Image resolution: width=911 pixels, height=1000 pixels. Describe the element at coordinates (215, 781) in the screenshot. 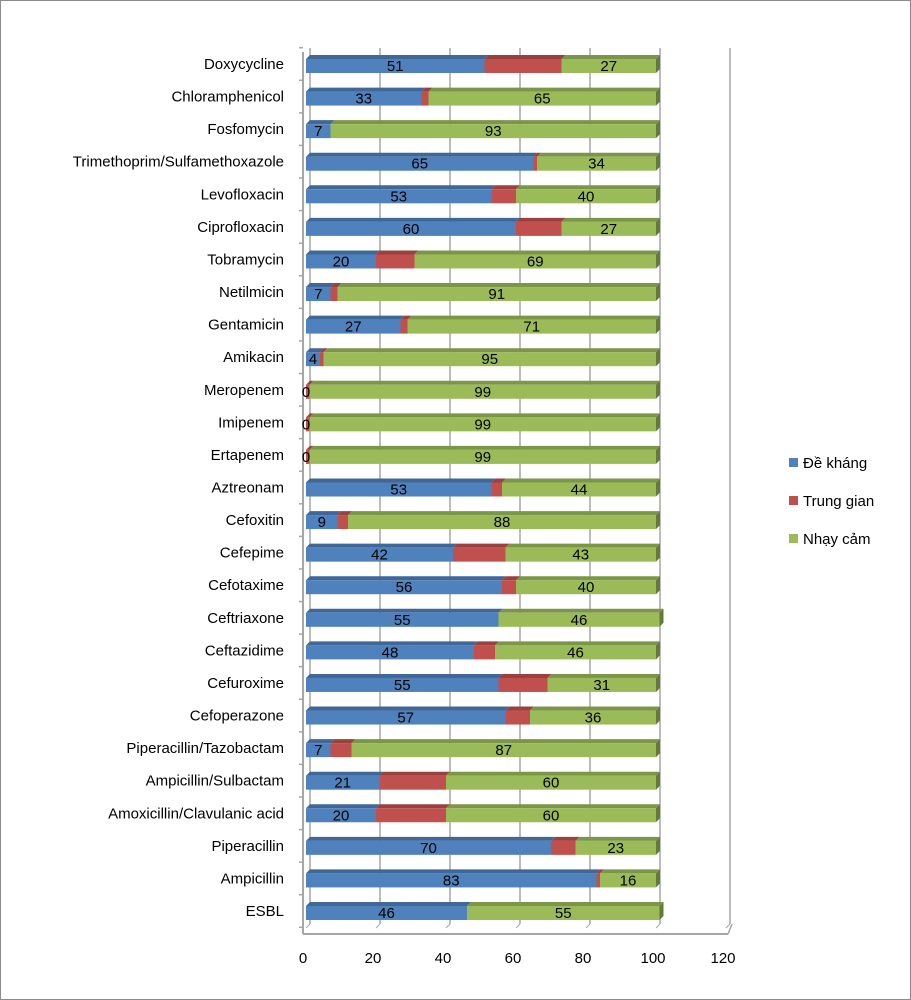

I see `category-label: Ampicillin/Sulbactam` at that location.